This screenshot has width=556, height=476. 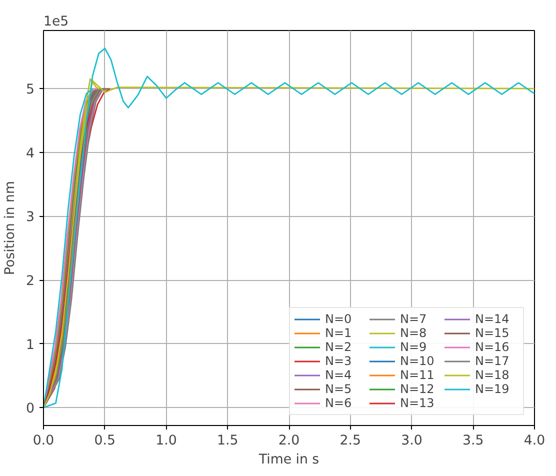 What do you see at coordinates (289, 441) in the screenshot?
I see `x-tick-label: 2.0` at bounding box center [289, 441].